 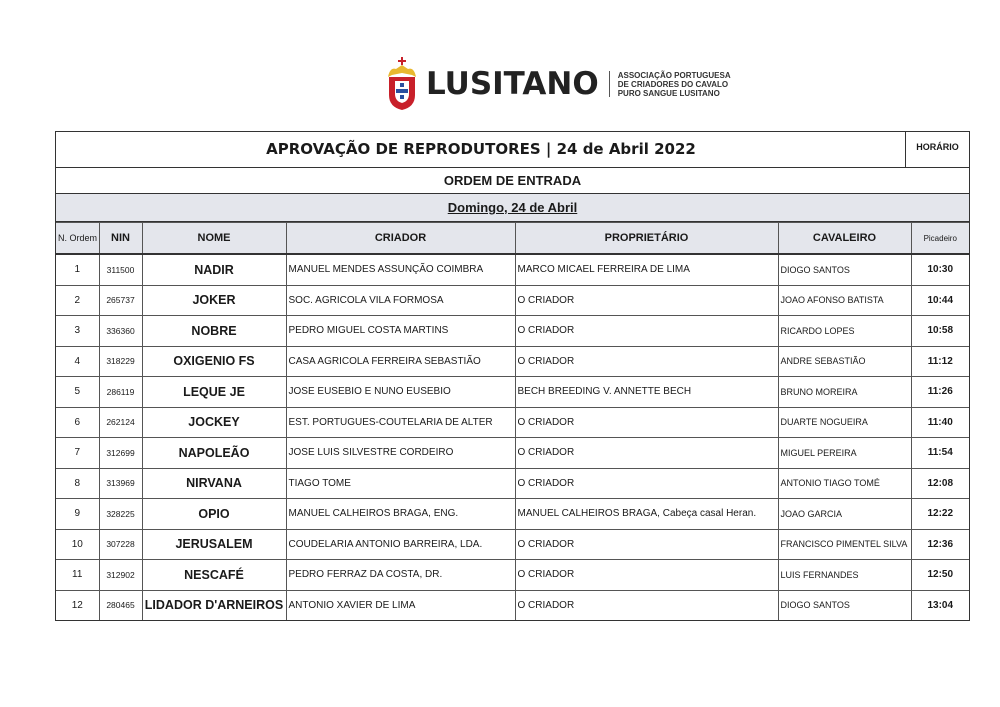 What do you see at coordinates (120, 238) in the screenshot?
I see `column-header-nin: NIN` at bounding box center [120, 238].